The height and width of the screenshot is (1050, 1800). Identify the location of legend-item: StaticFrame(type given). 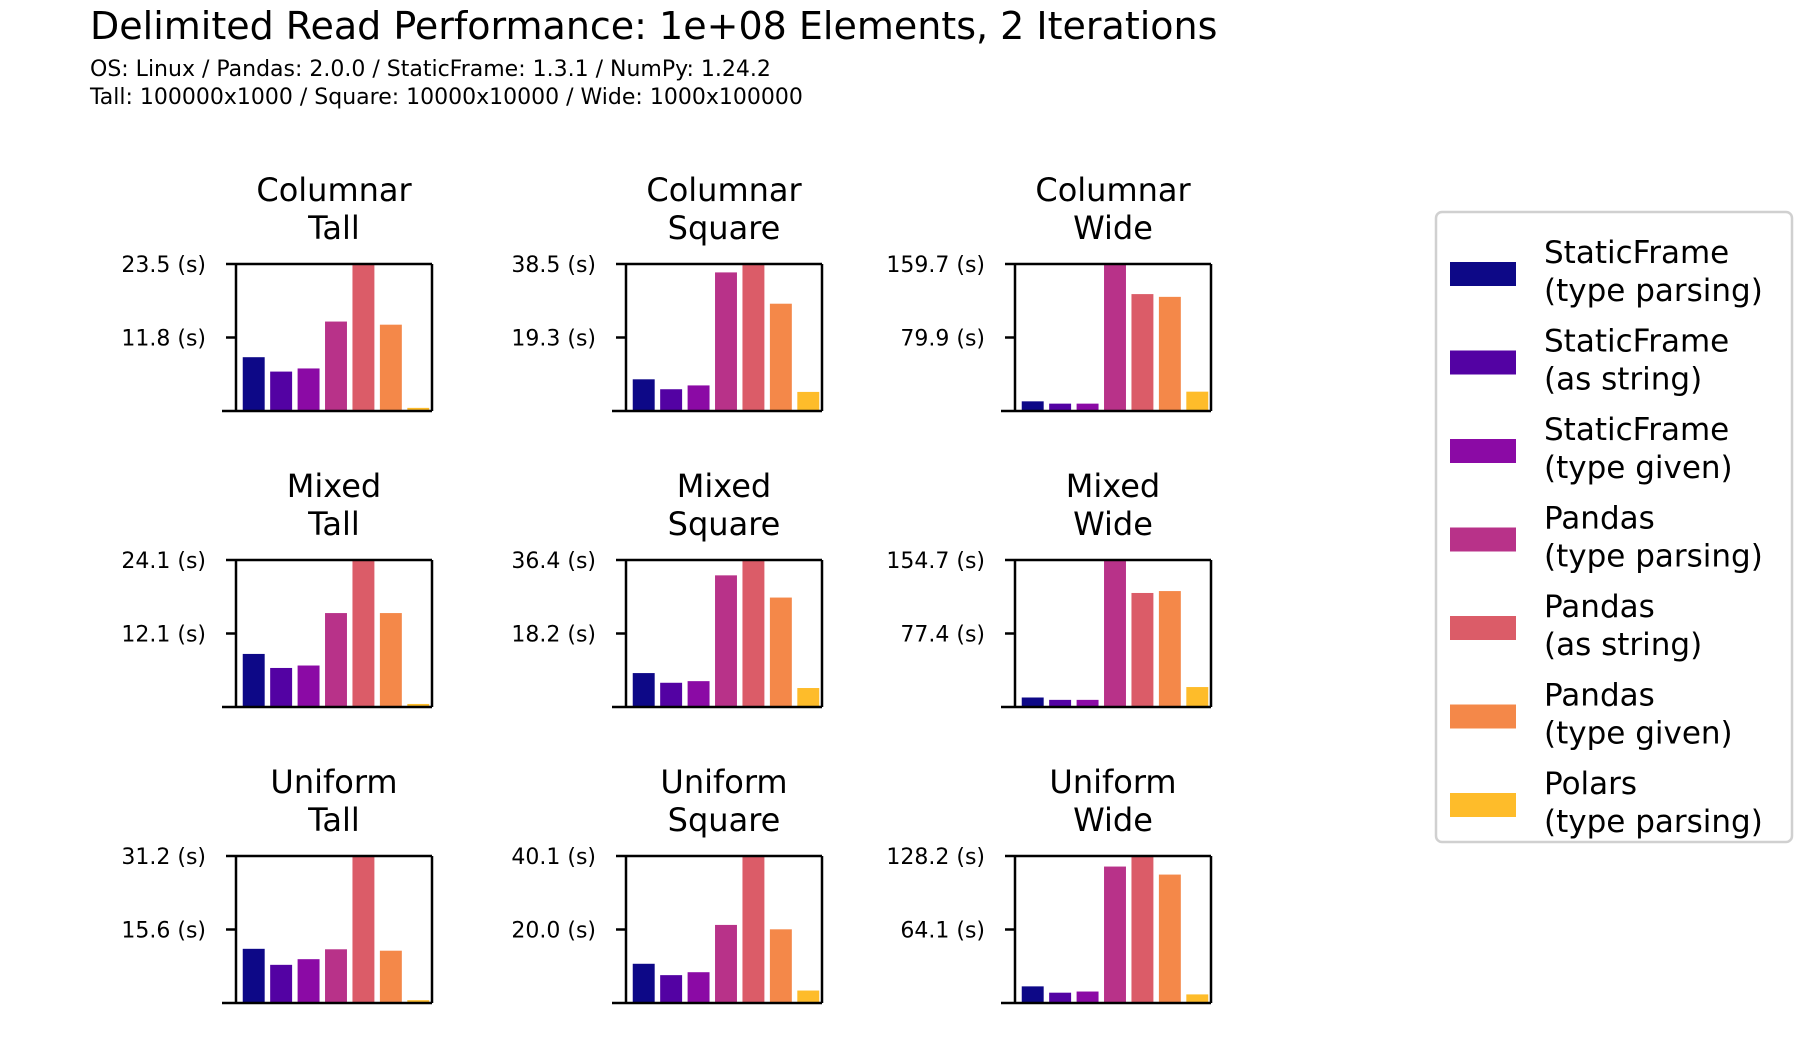
(1591, 449).